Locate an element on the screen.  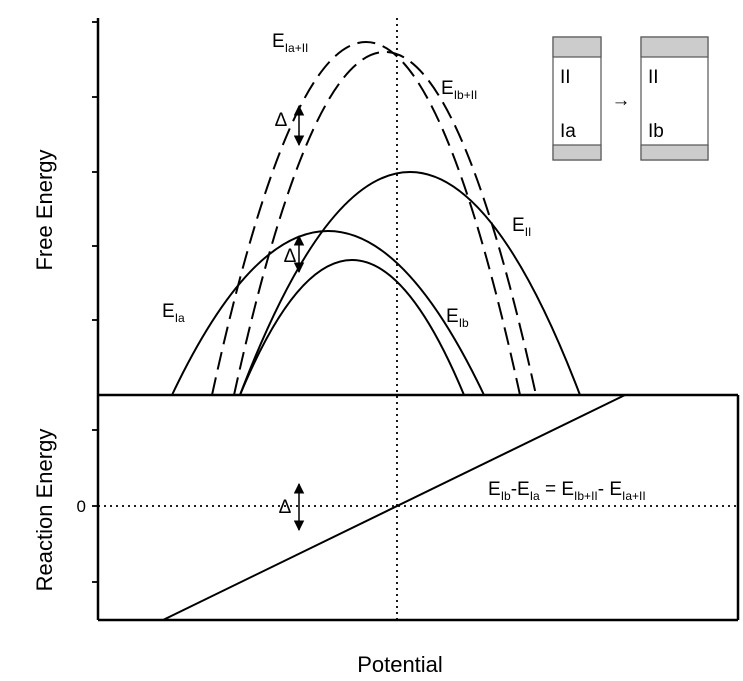
inset-label: Ib is located at coordinates (656, 131).